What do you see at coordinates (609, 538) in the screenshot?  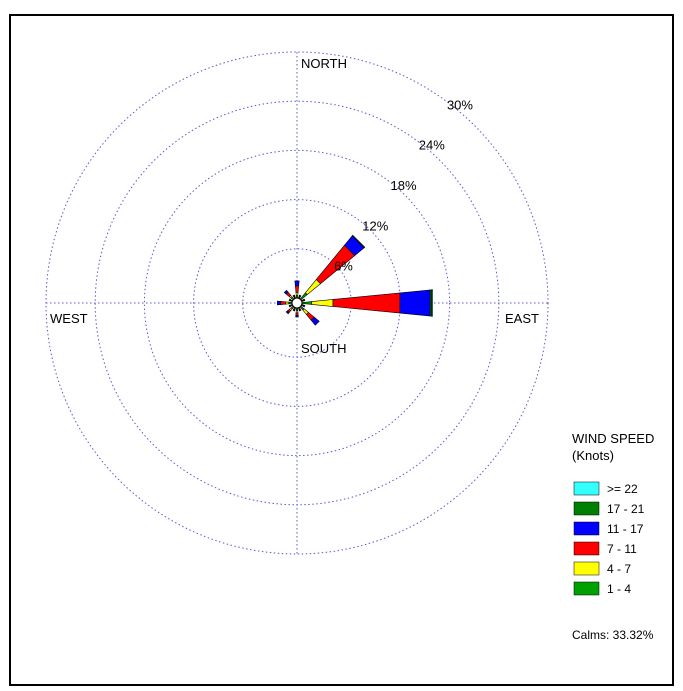 I see `legend-items: >= 22 17 - 21 11 - 17 7 - 11 4 - 7 1 - 4` at bounding box center [609, 538].